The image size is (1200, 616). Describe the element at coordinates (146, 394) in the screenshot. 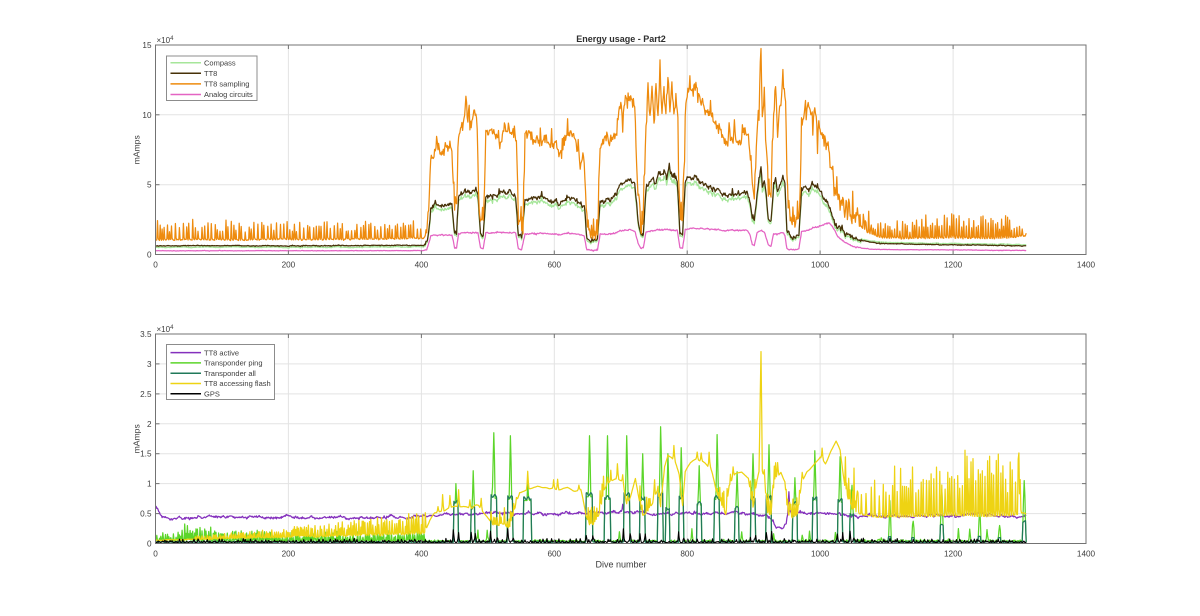

I see `svg-text: 2.5` at that location.